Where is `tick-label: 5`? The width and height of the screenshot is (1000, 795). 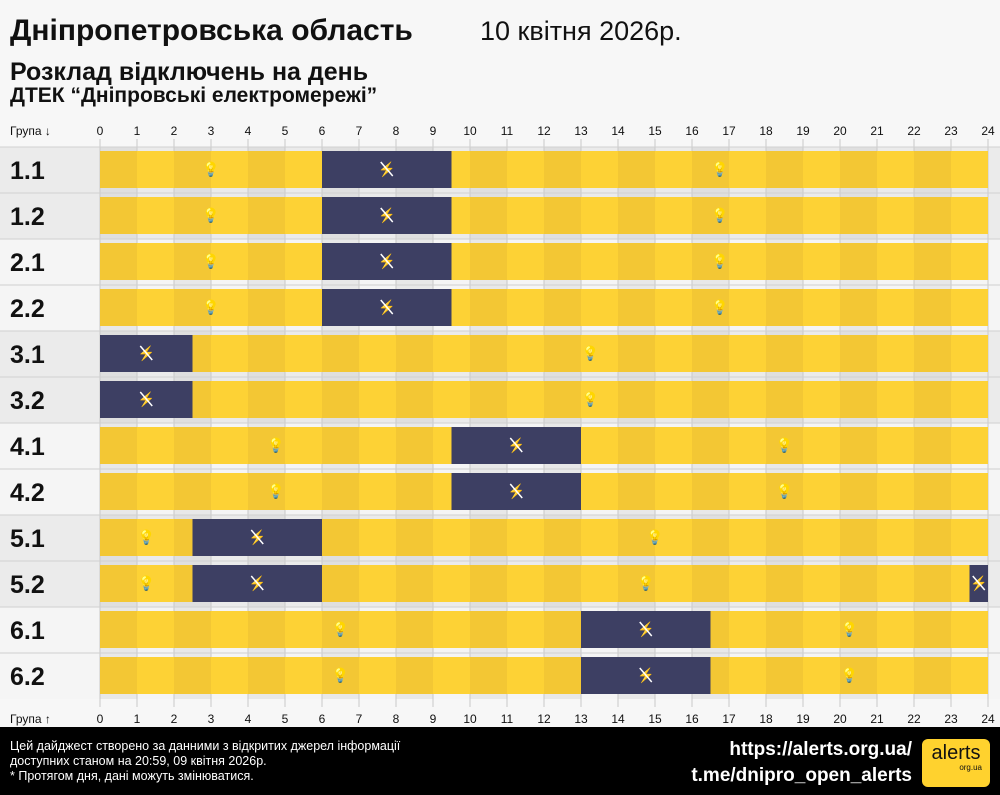 tick-label: 5 is located at coordinates (285, 719).